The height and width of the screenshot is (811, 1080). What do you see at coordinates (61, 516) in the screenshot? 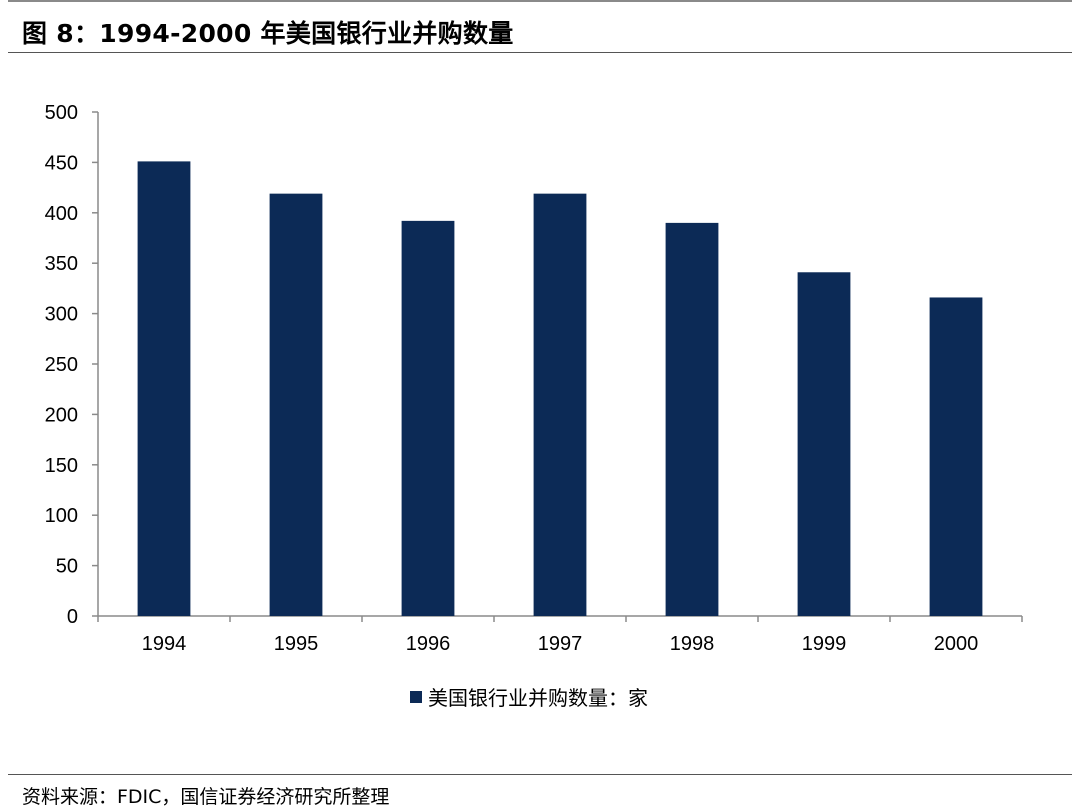
I see `y-tick-label: 100` at bounding box center [61, 516].